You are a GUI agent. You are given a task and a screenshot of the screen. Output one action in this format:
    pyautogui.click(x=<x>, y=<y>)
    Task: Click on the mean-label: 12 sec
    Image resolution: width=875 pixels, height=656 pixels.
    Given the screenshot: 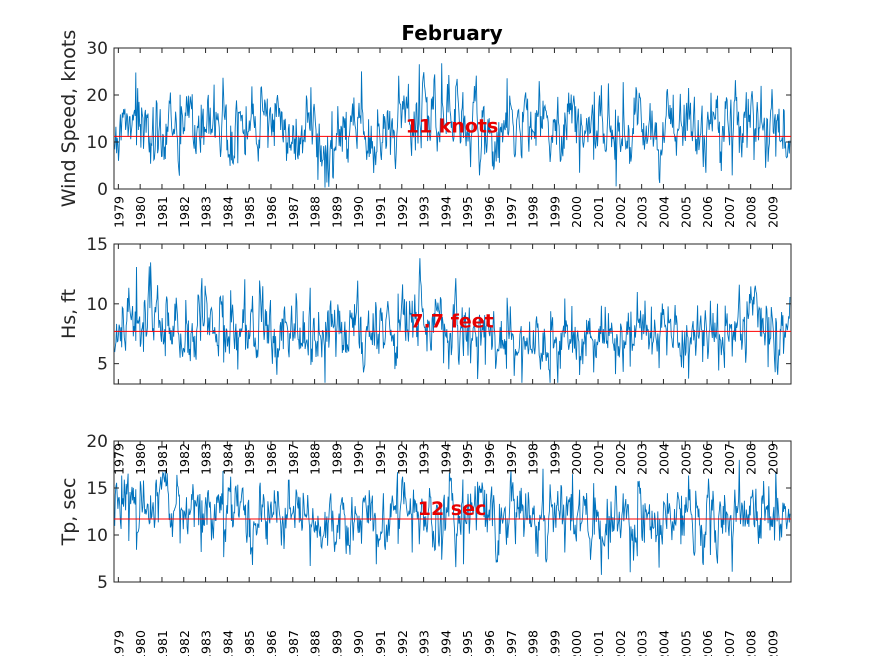 What is the action you would take?
    pyautogui.click(x=452, y=509)
    